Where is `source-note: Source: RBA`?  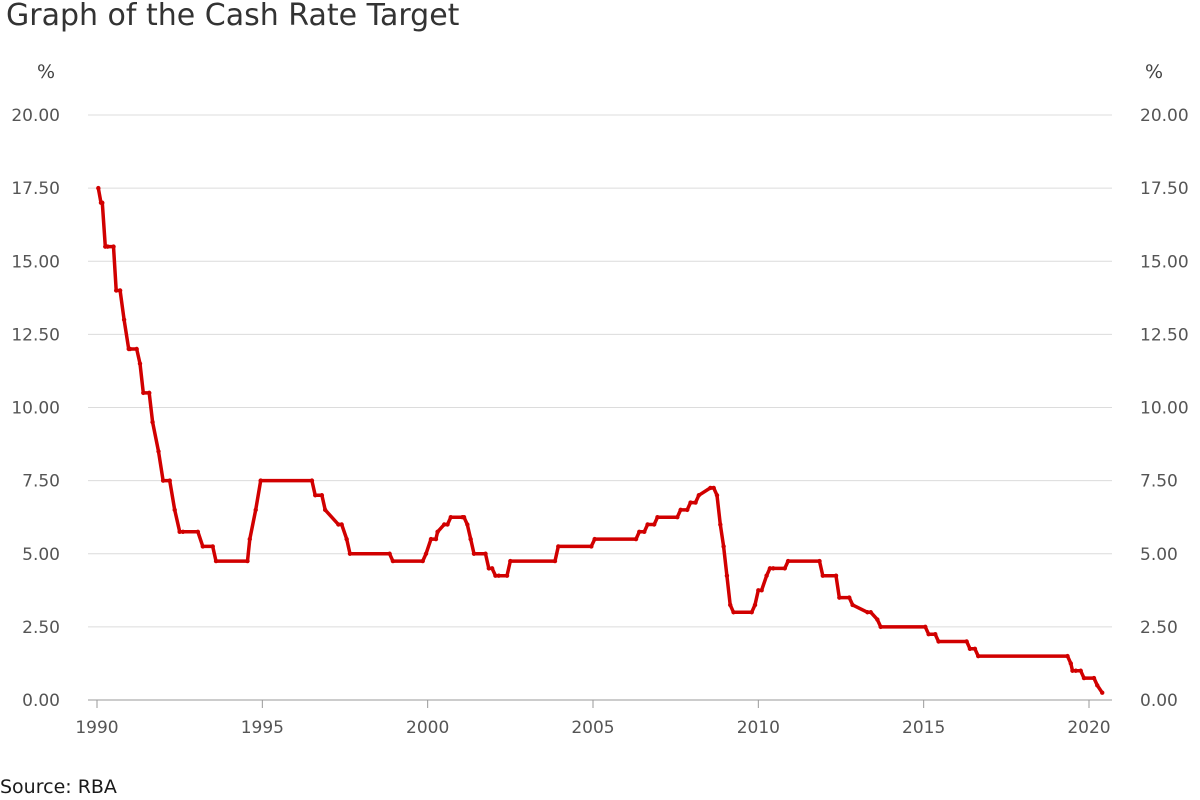
source-note: Source: RBA is located at coordinates (58, 787).